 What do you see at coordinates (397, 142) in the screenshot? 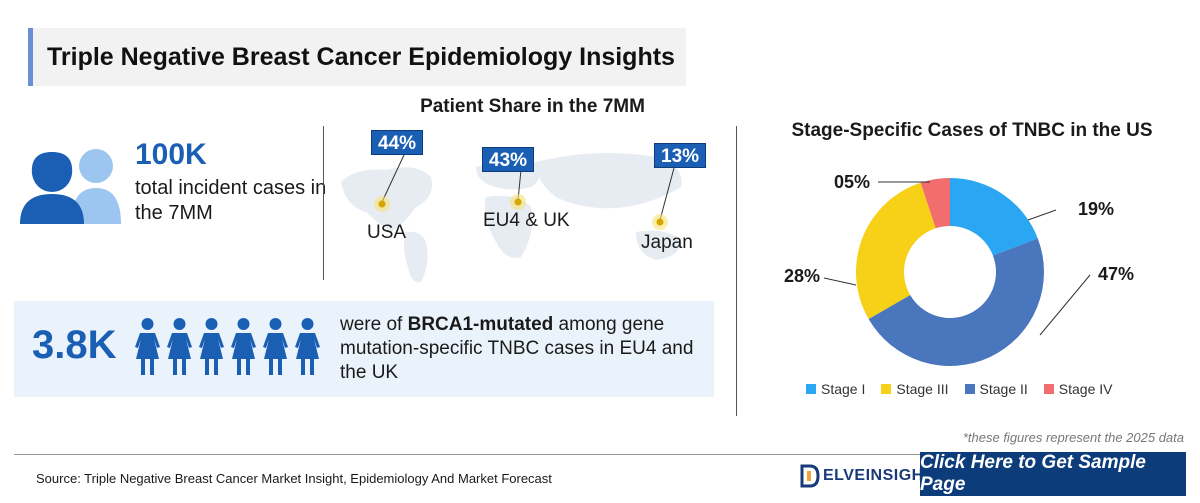
I see `usa-share-badge: 44%` at bounding box center [397, 142].